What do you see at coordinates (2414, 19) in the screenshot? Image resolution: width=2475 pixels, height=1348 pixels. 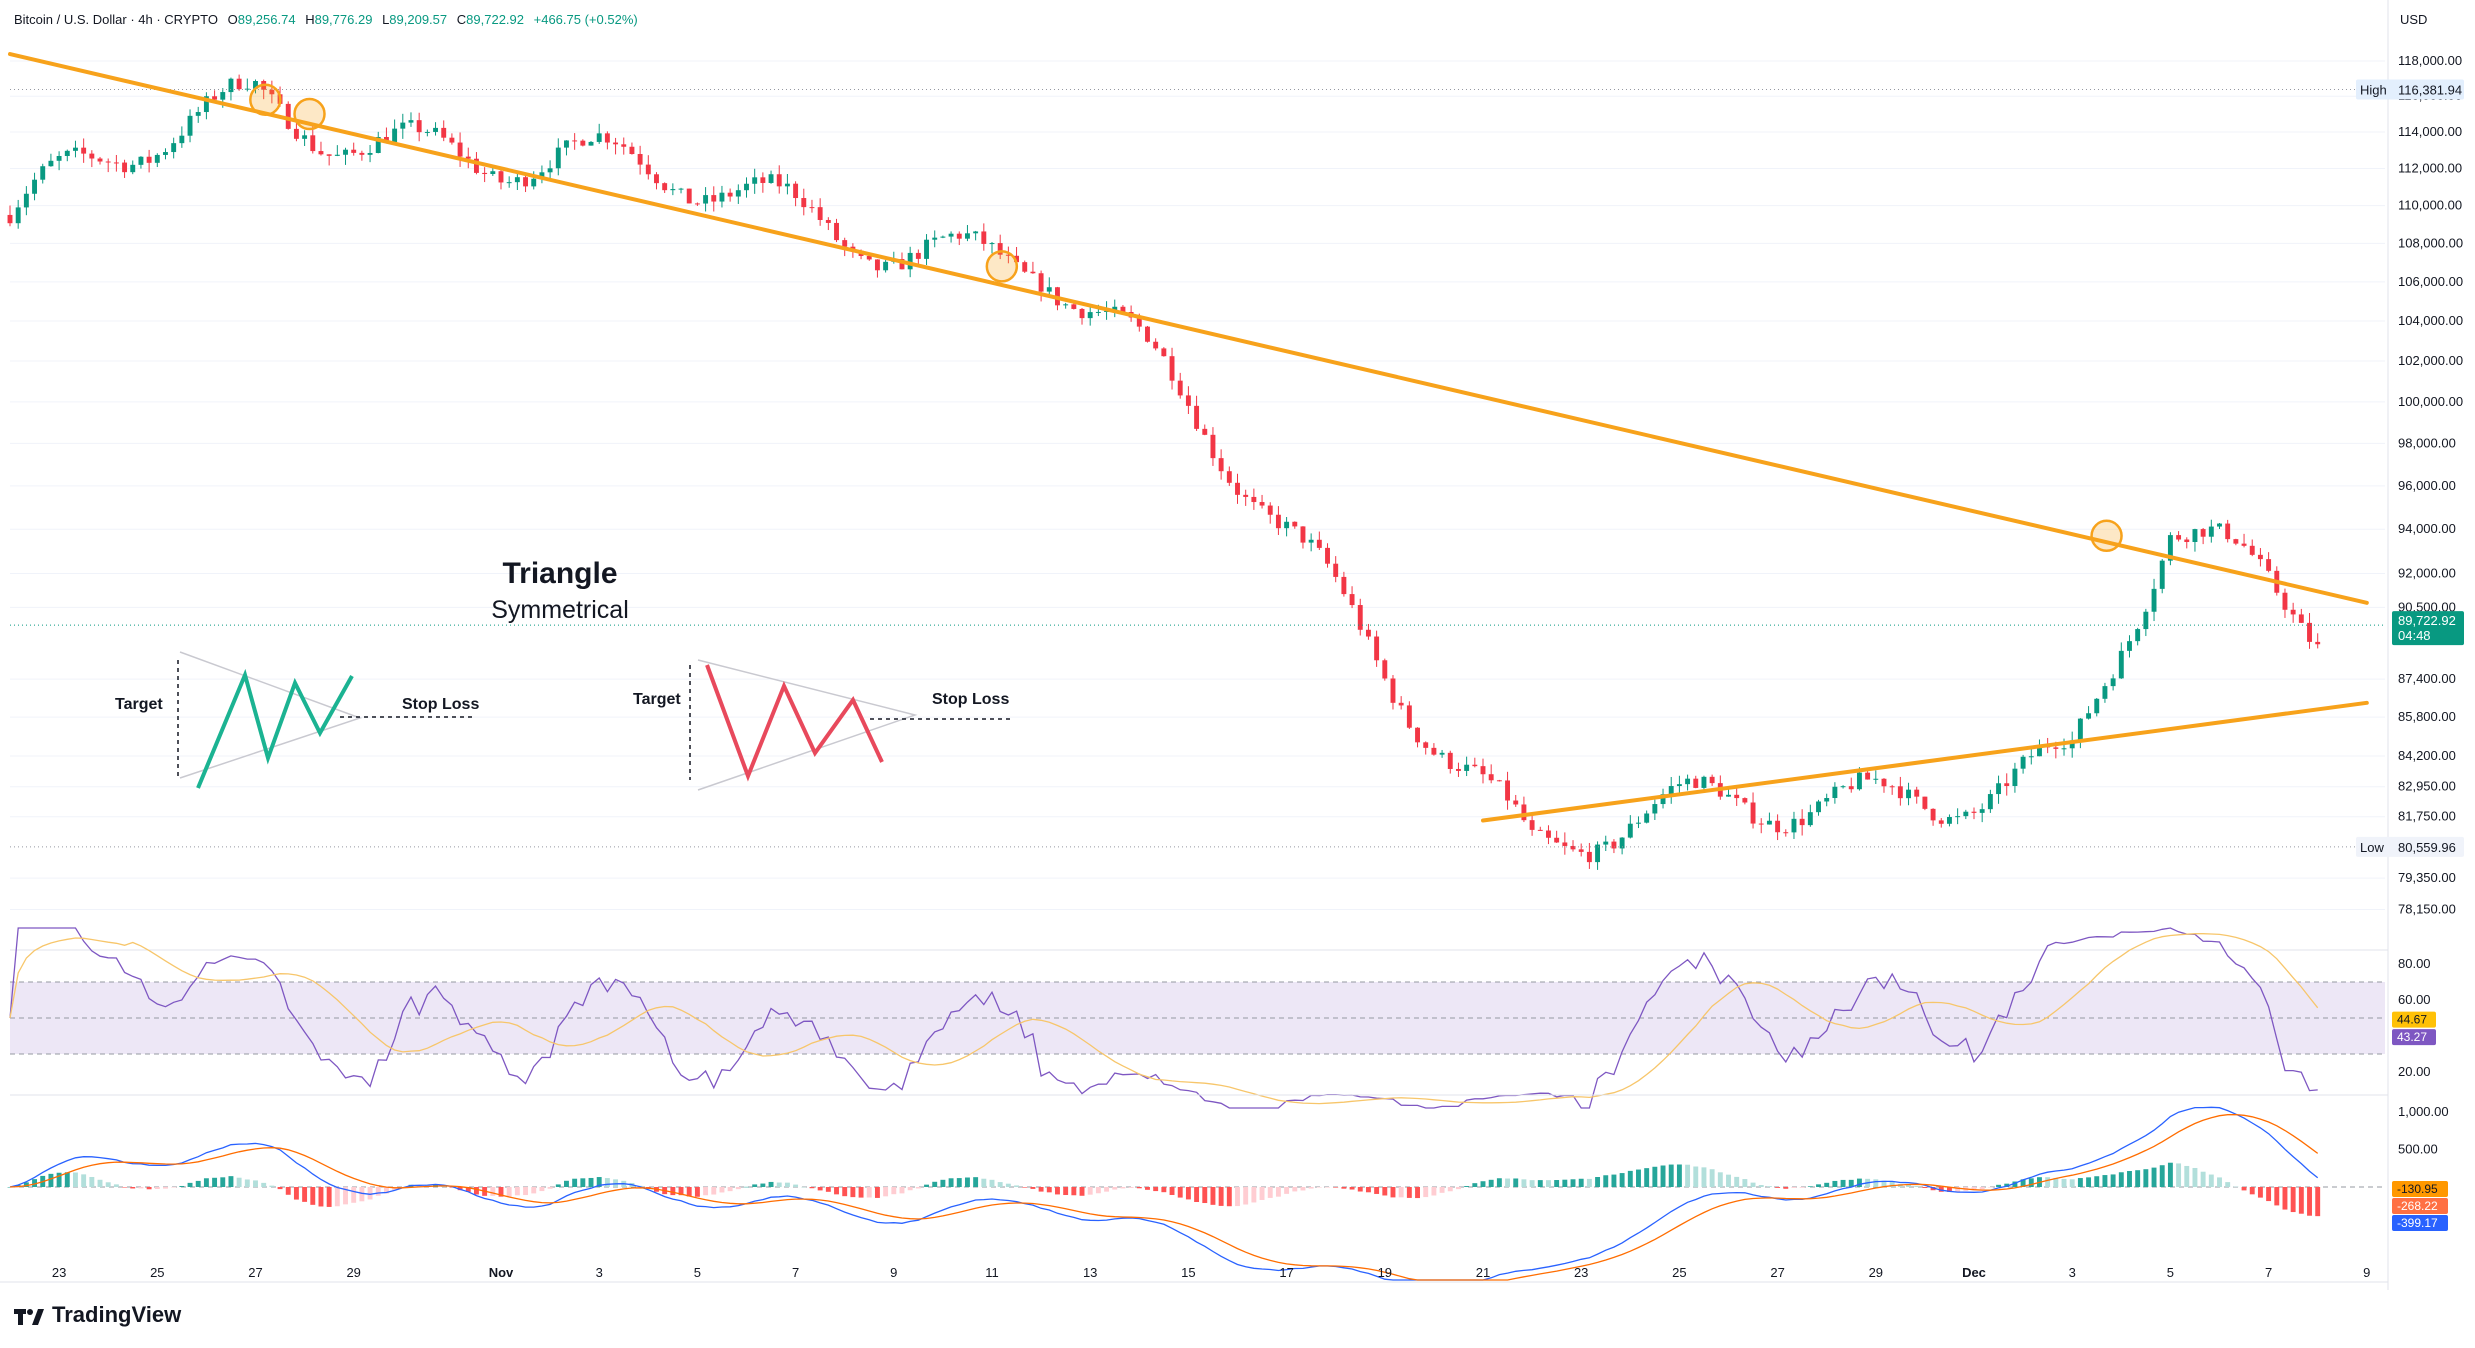 I see `currency-label: USD` at bounding box center [2414, 19].